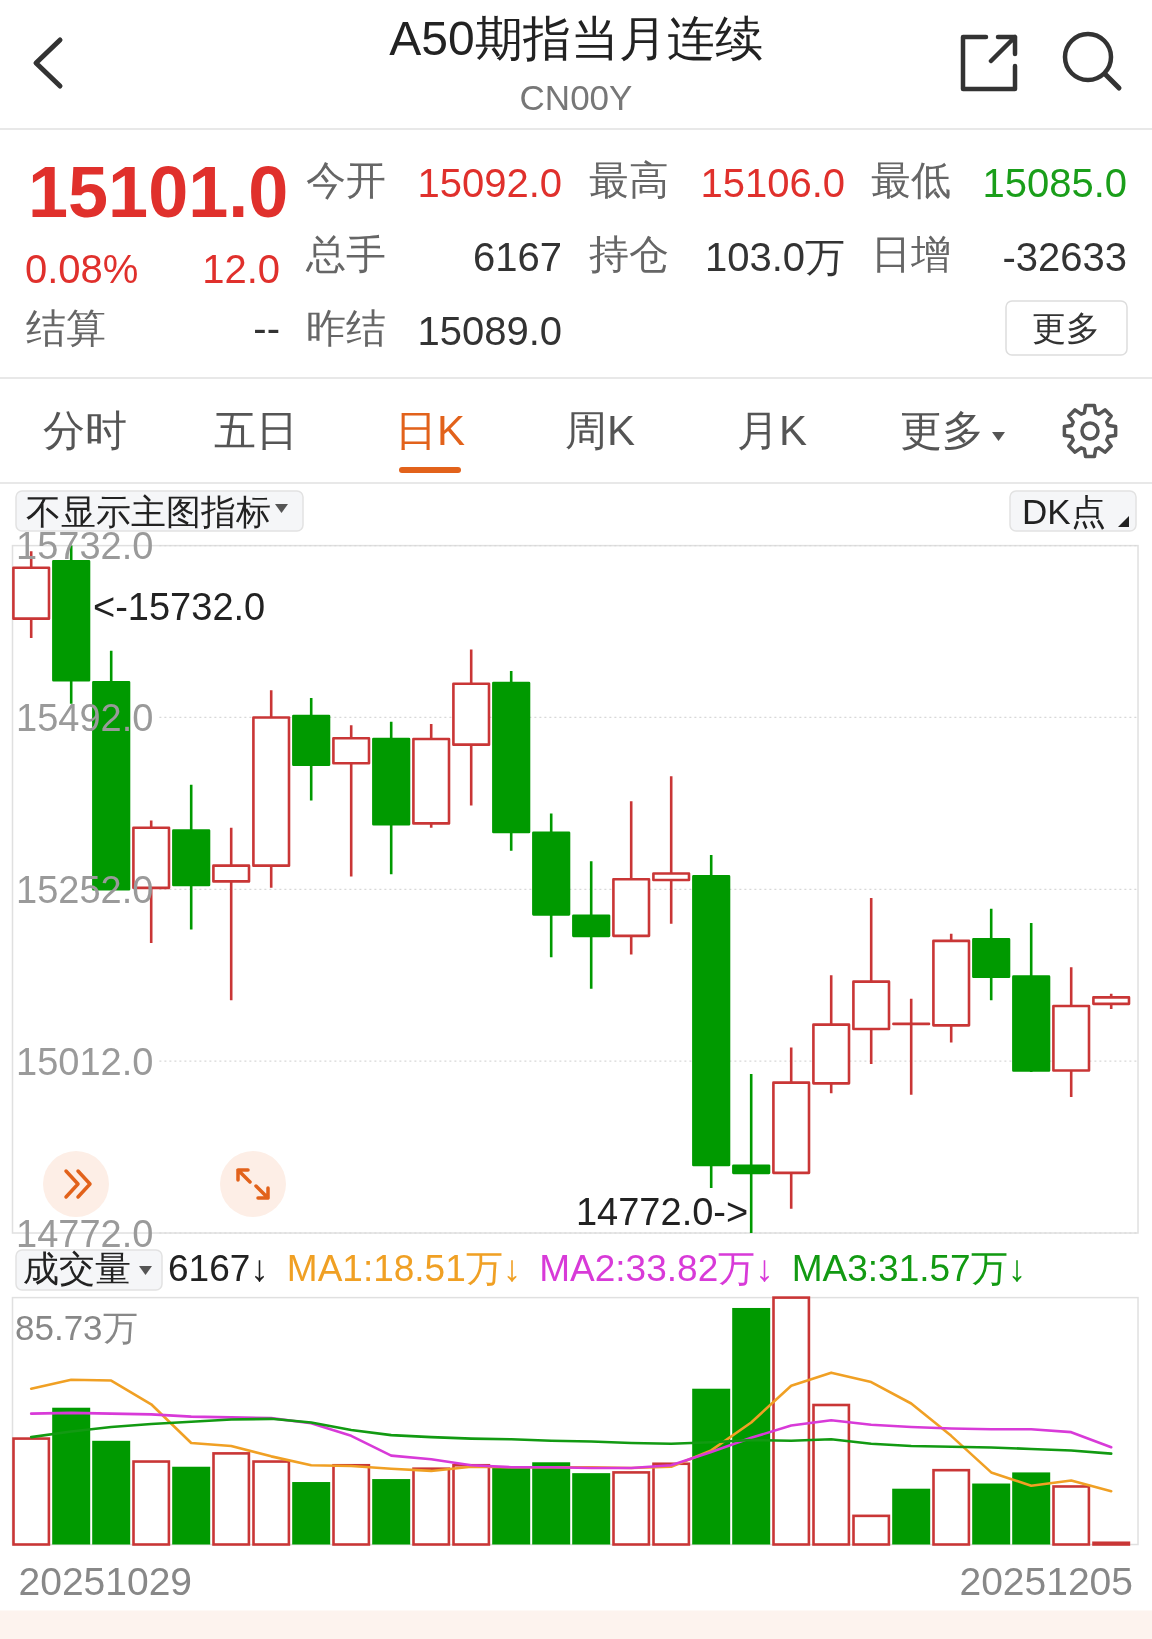 The width and height of the screenshot is (1152, 1639). What do you see at coordinates (218, 1268) in the screenshot?
I see `text: 6167↓` at bounding box center [218, 1268].